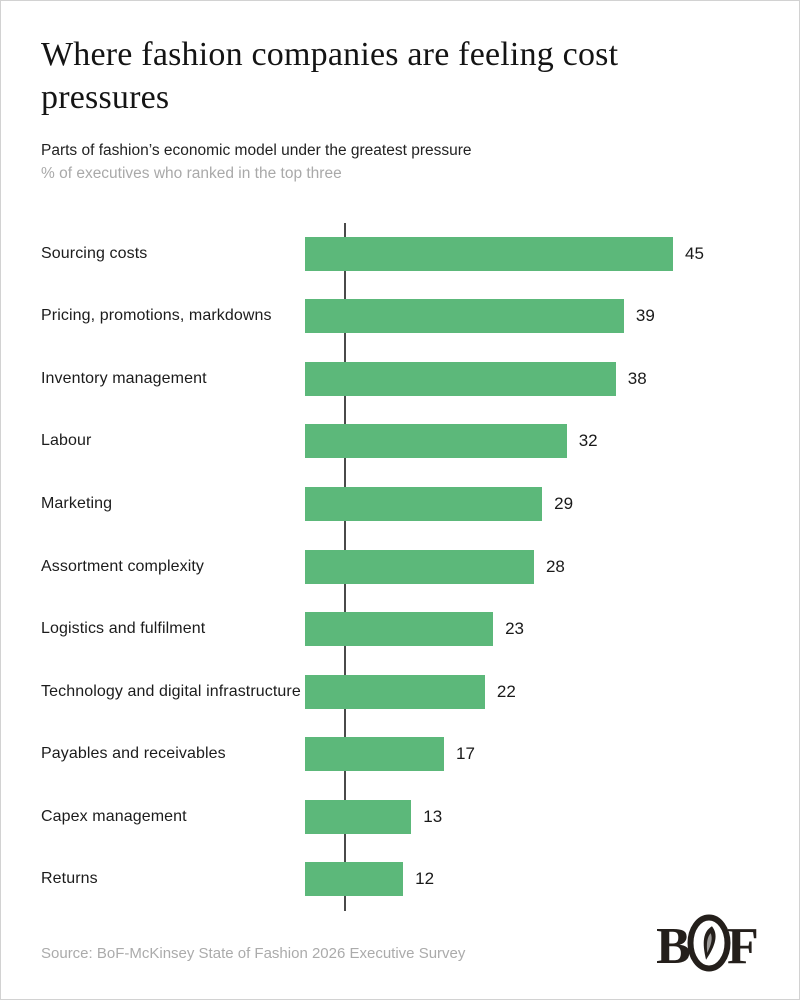 The height and width of the screenshot is (1000, 800). Describe the element at coordinates (645, 316) in the screenshot. I see `value-label: 39` at that location.